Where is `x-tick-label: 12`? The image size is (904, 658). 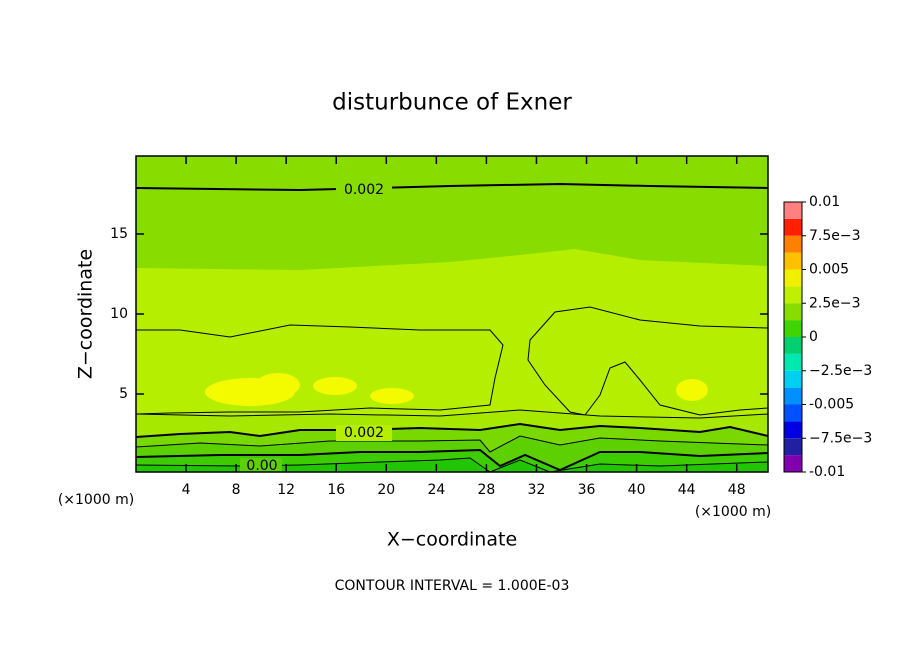 x-tick-label: 12 is located at coordinates (286, 490).